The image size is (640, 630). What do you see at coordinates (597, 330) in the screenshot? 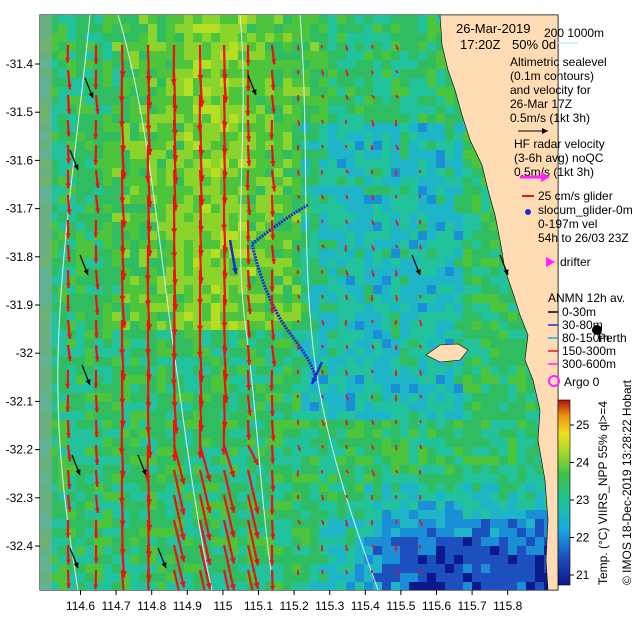
I see `perth-marker` at bounding box center [597, 330].